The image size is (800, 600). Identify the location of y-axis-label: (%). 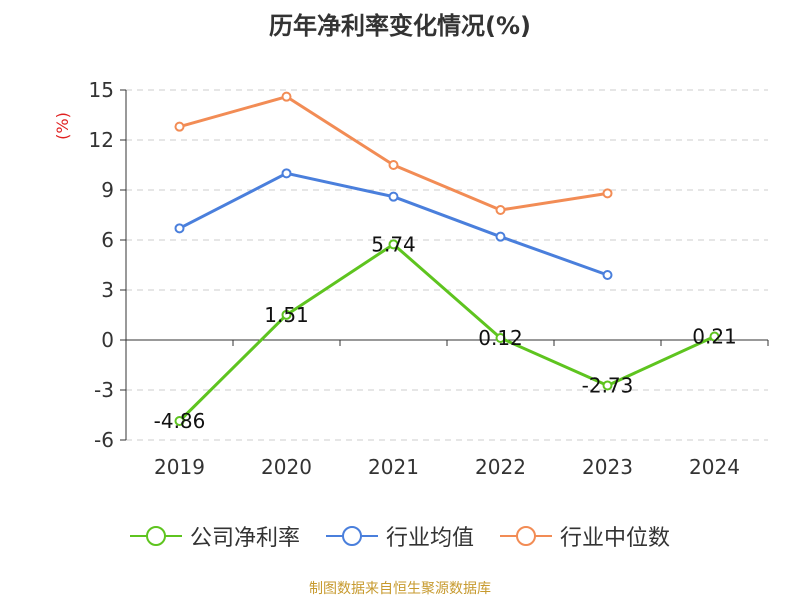
(62, 126).